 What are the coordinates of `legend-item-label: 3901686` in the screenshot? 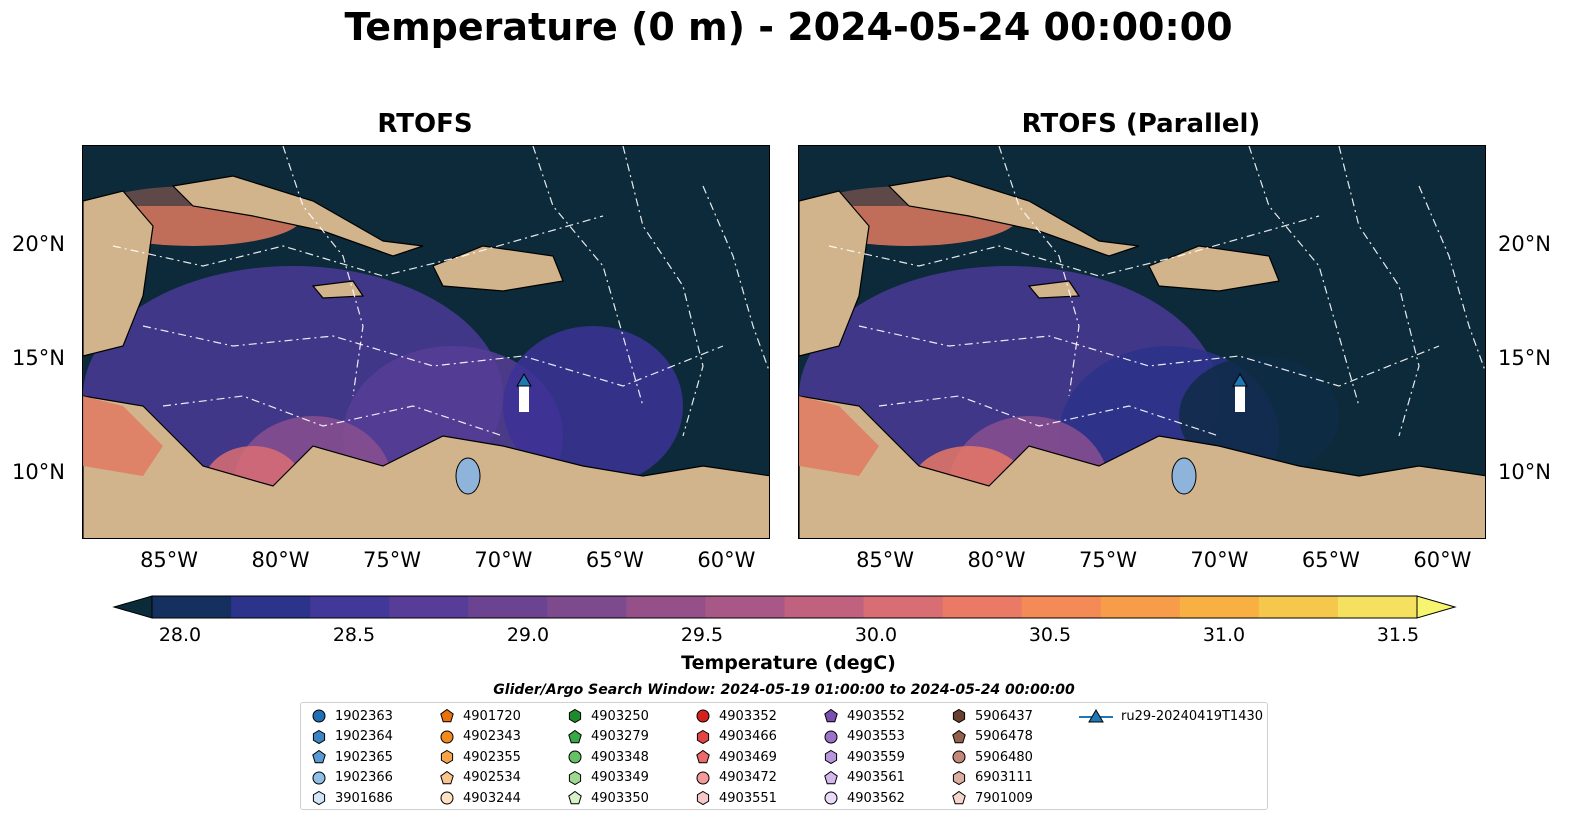 It's located at (364, 798).